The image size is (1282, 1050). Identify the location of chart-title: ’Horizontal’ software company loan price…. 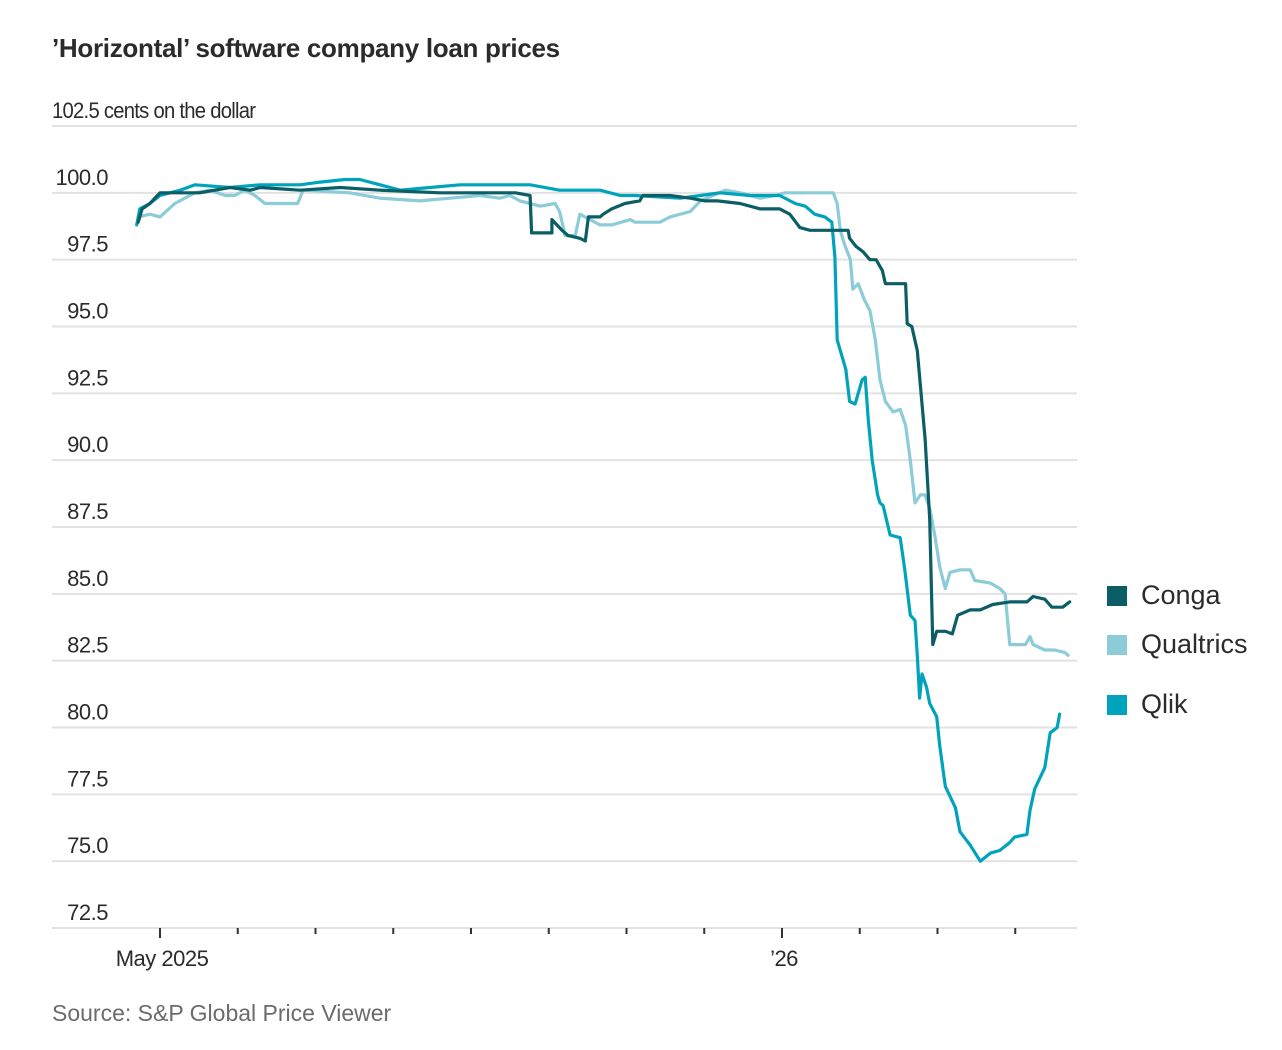
(306, 48).